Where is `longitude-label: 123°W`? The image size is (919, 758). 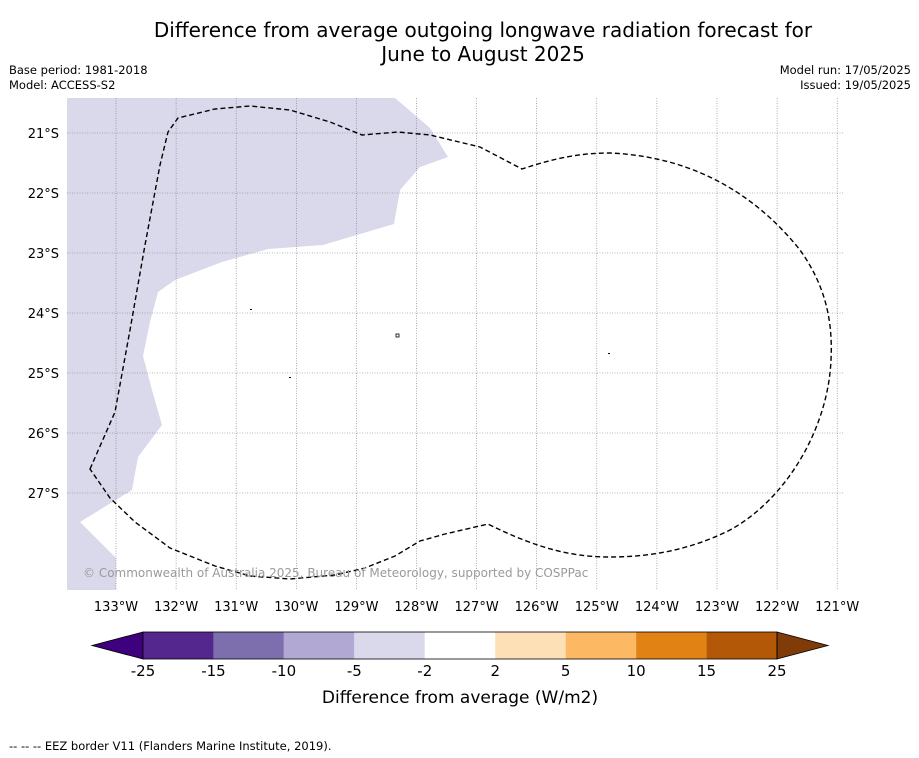
longitude-label: 123°W is located at coordinates (717, 607).